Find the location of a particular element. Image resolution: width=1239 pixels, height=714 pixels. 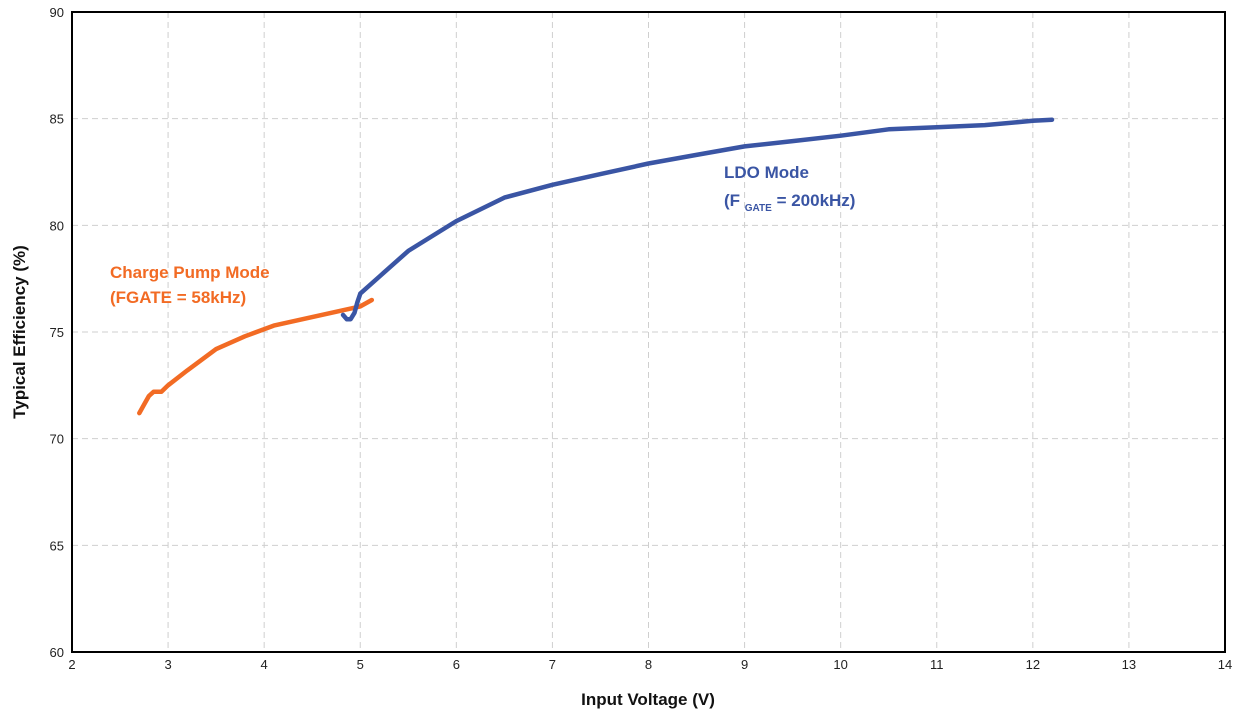

x-tick-label: 2 is located at coordinates (71, 664).